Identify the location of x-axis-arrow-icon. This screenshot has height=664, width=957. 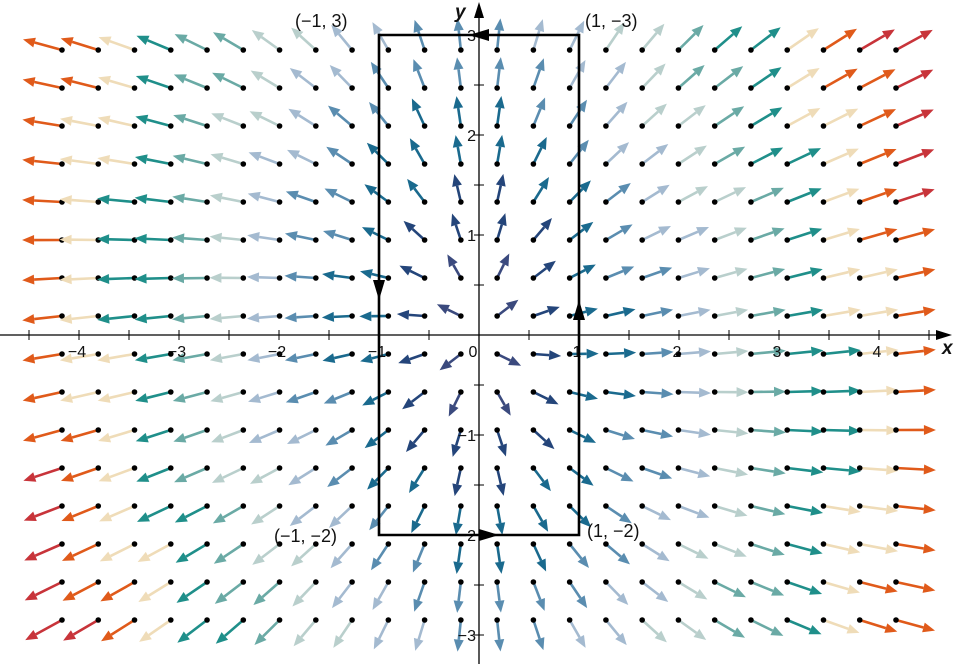
(944, 335).